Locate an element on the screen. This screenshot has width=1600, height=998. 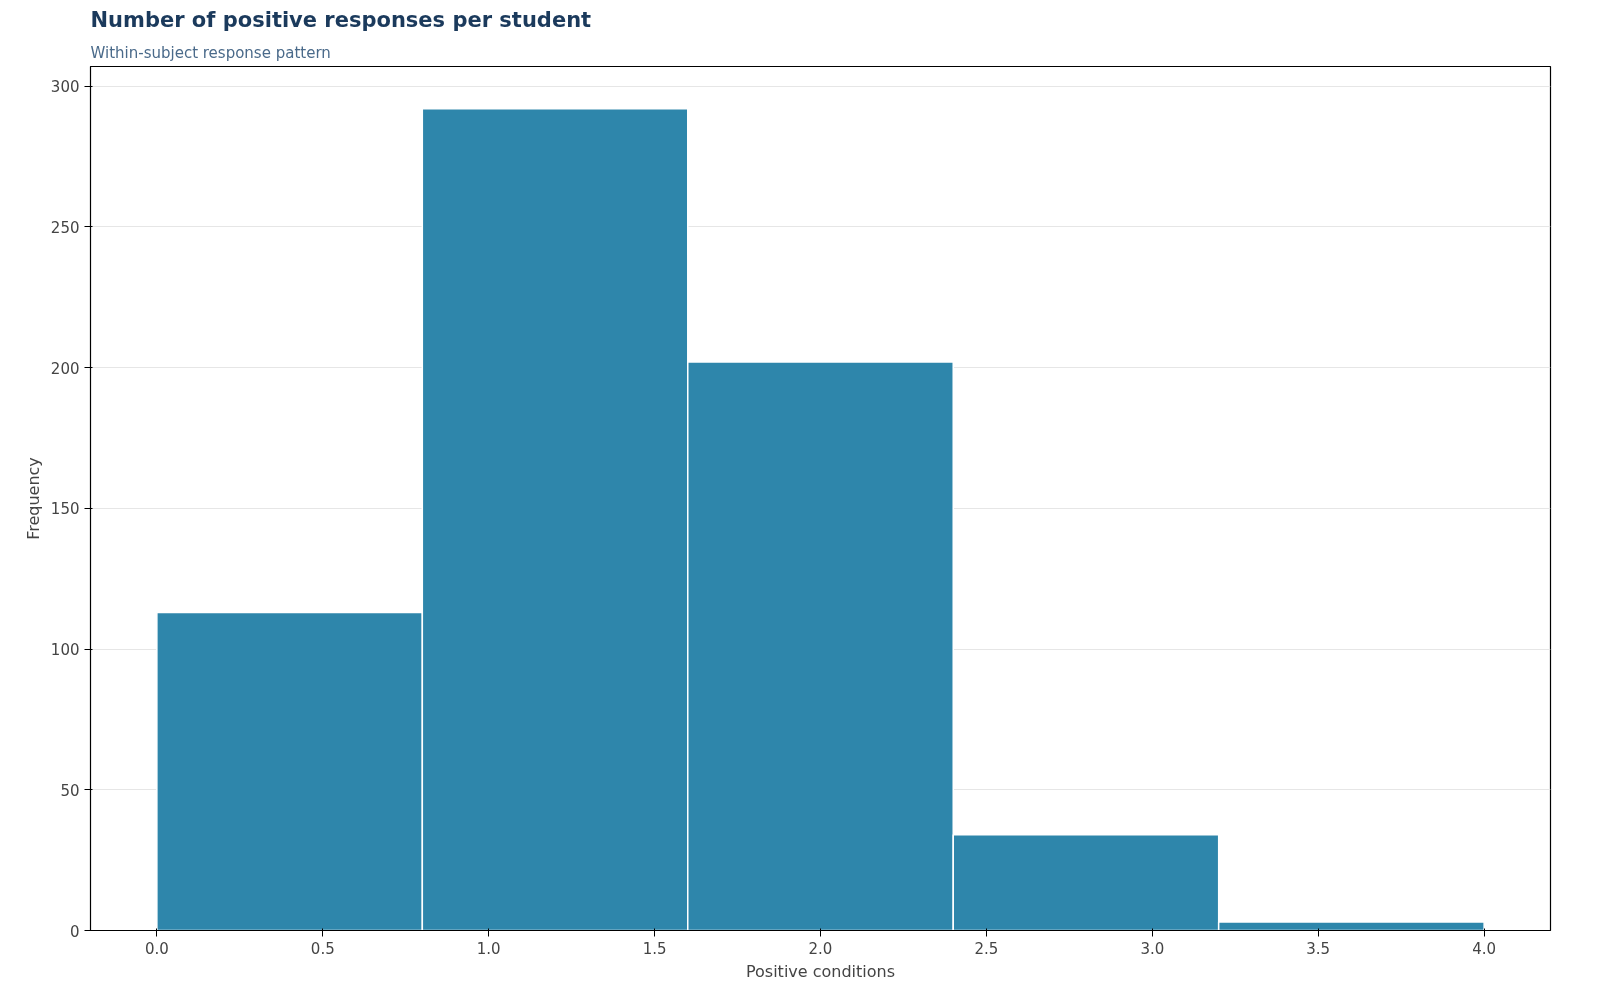
x-tick-label: 4.0 is located at coordinates (1484, 948).